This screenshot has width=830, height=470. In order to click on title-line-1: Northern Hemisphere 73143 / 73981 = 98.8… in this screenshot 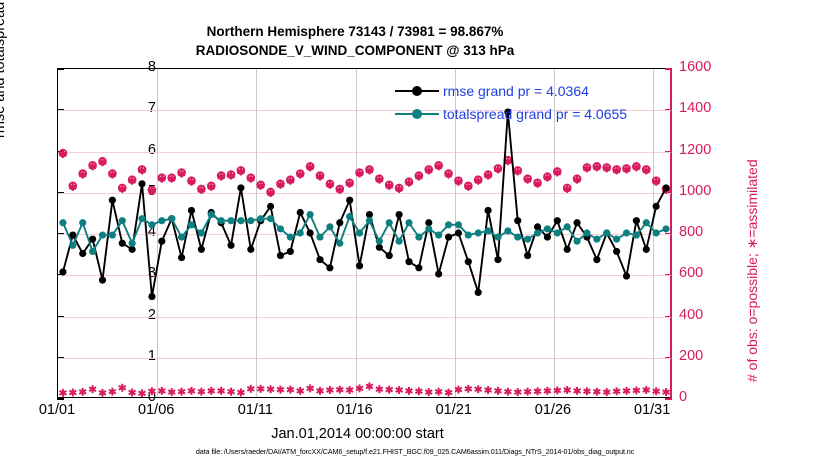, I will do `click(355, 31)`.